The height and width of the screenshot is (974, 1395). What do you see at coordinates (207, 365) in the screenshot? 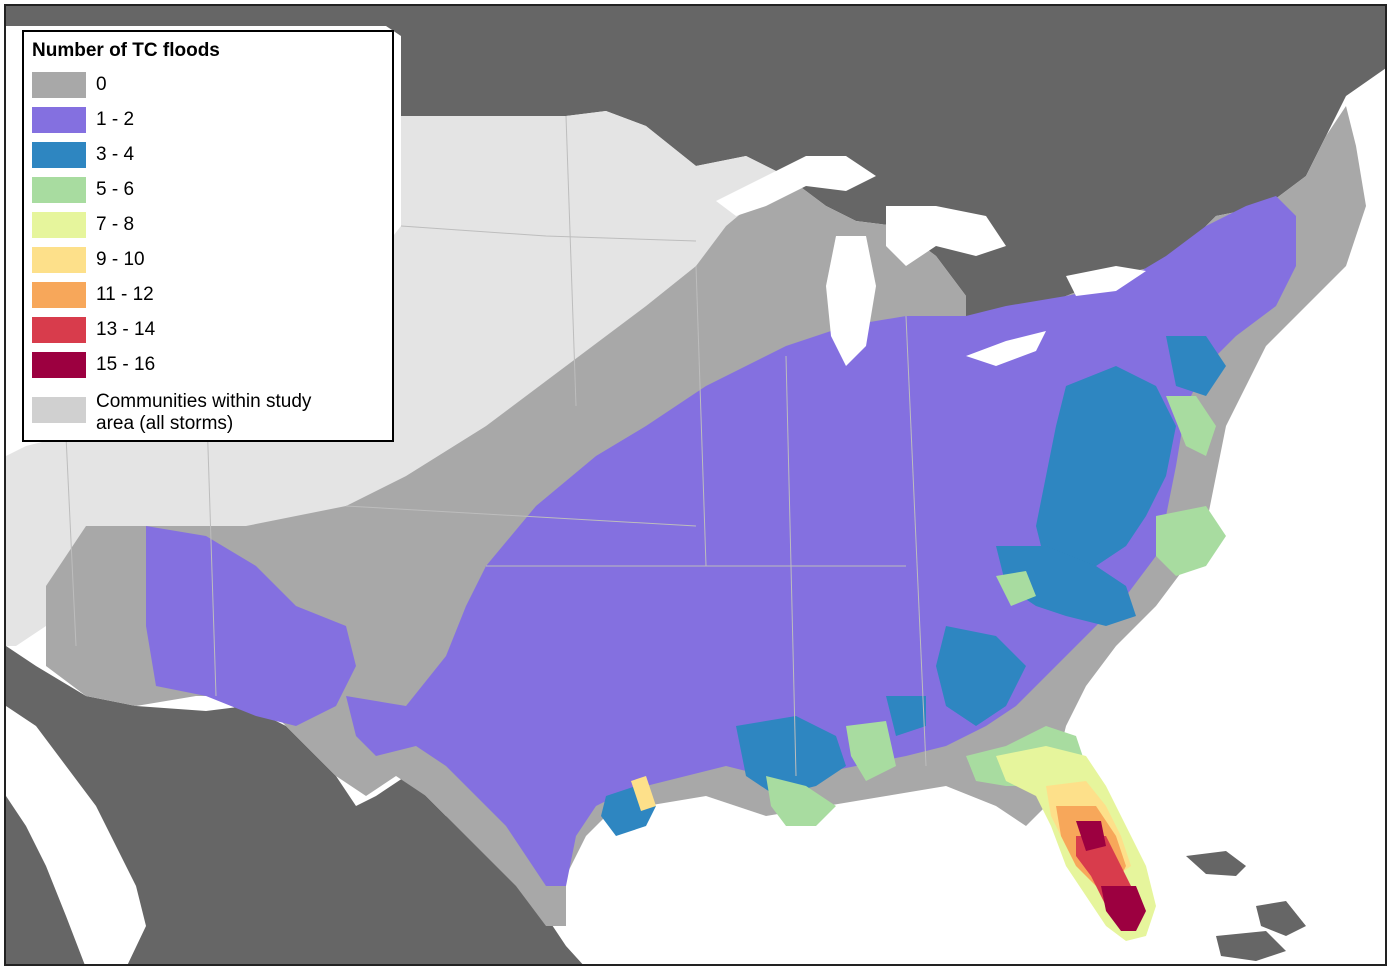
I see `legend-item-15-16: 15 - 16` at bounding box center [207, 365].